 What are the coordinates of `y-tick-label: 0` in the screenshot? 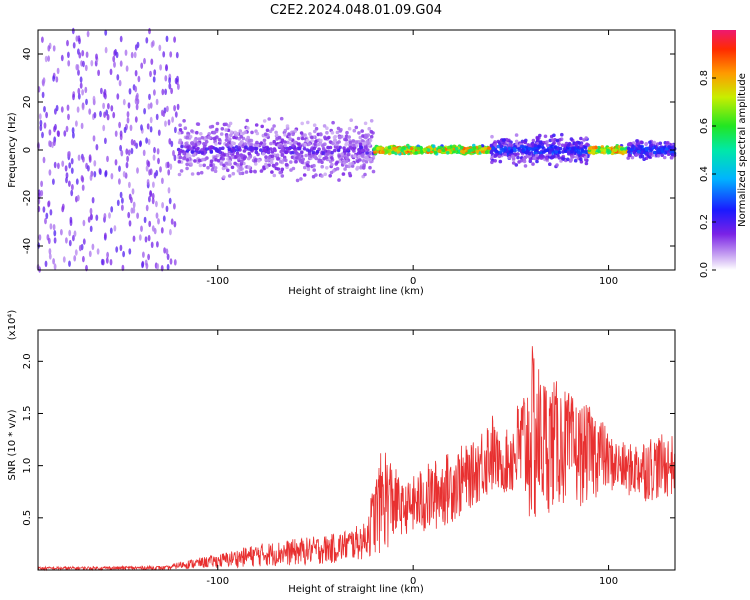 It's located at (27, 150).